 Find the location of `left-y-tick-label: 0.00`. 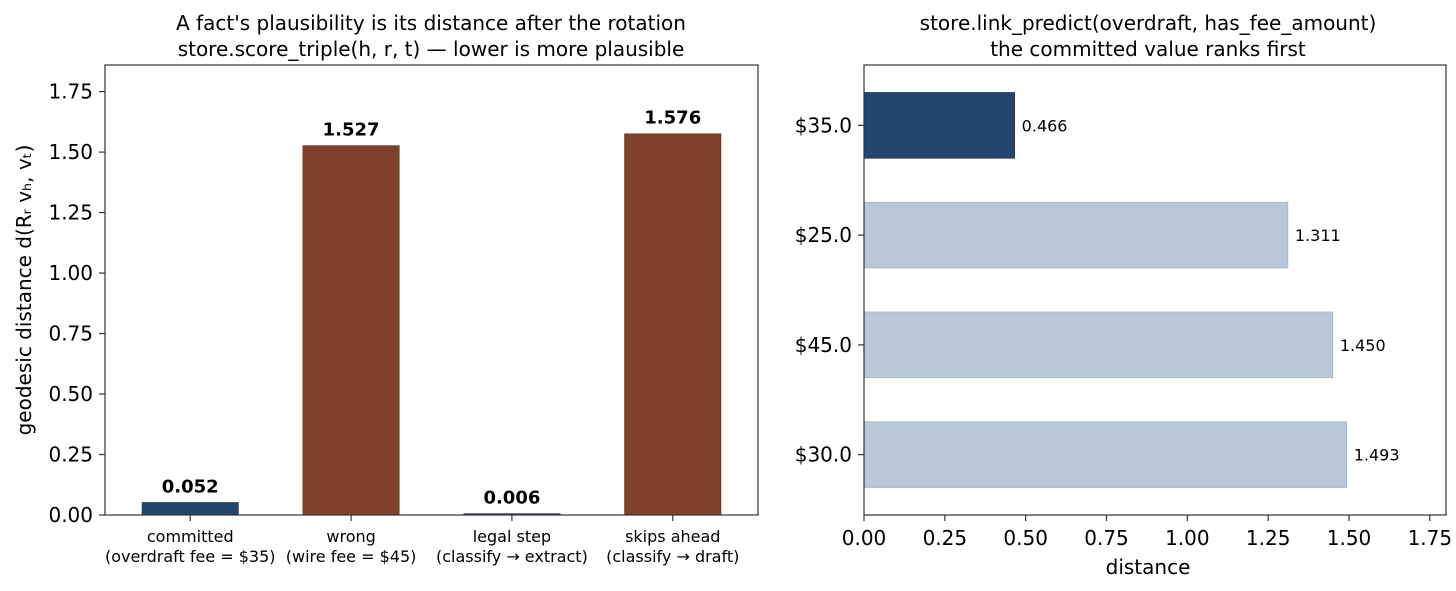

left-y-tick-label: 0.00 is located at coordinates (70, 515).